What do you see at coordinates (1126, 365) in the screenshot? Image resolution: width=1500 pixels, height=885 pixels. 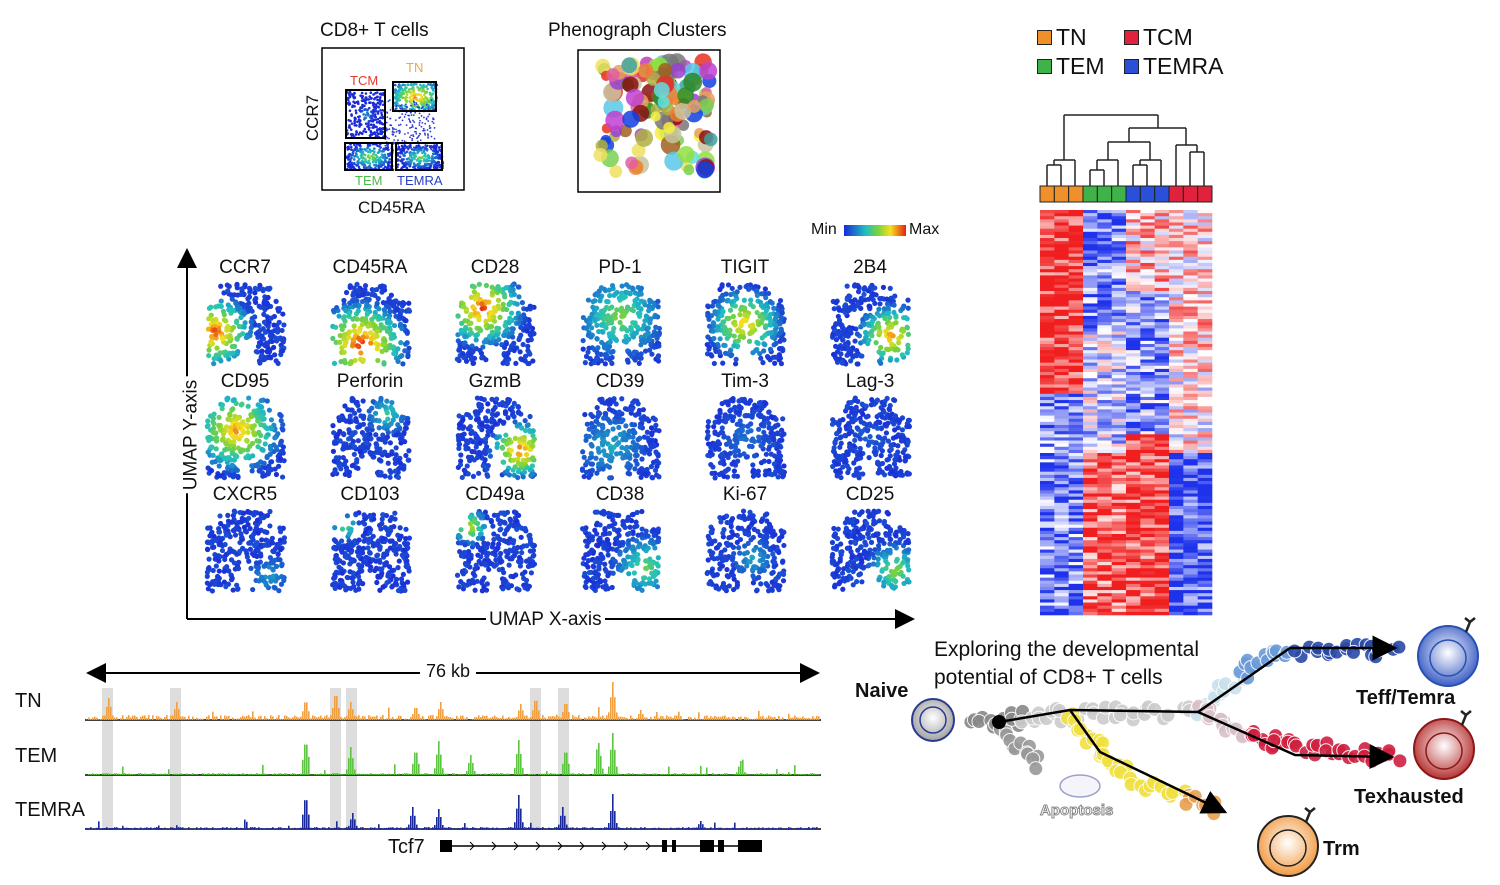 I see `heatmap` at bounding box center [1126, 365].